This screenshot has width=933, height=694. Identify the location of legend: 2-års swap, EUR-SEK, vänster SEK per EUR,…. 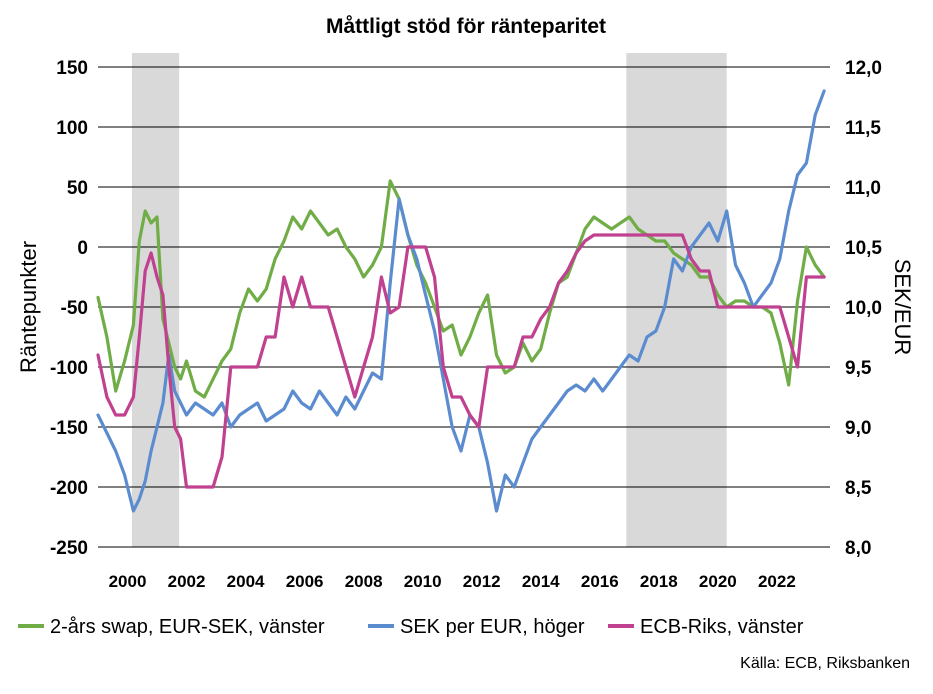
(411, 627).